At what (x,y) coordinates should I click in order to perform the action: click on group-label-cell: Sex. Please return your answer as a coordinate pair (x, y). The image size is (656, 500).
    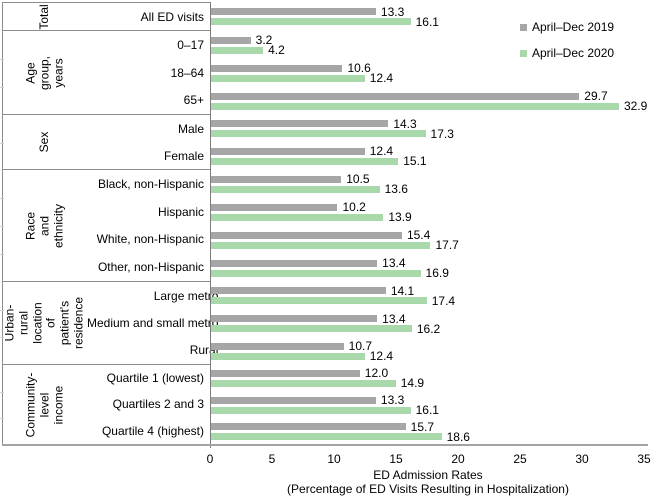
    Looking at the image, I should click on (45, 142).